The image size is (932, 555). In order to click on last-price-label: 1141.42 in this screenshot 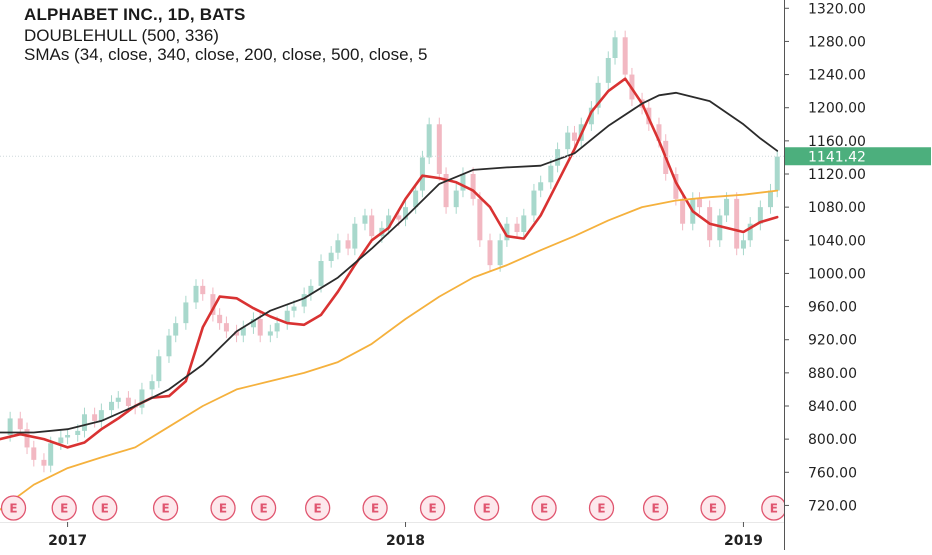, I will do `click(837, 157)`.